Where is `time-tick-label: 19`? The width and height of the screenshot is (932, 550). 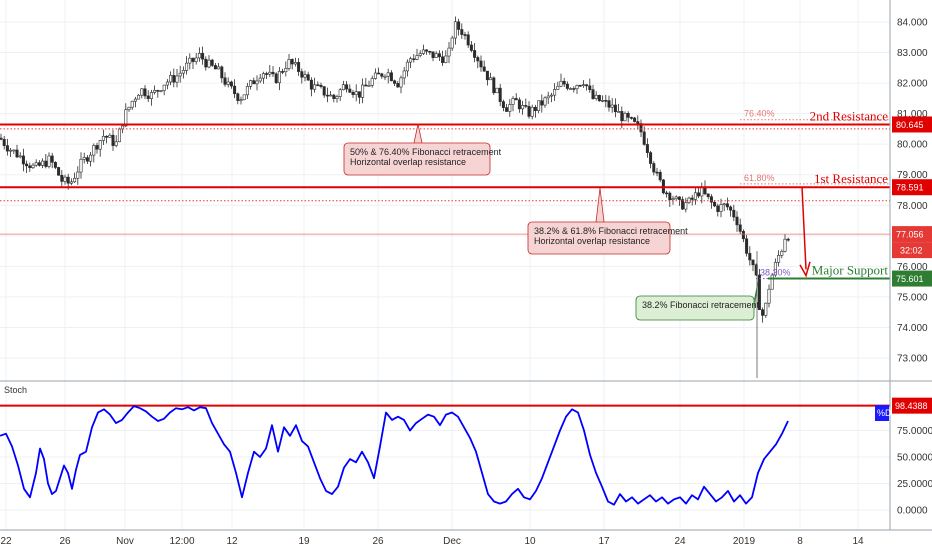
time-tick-label: 19 is located at coordinates (304, 541).